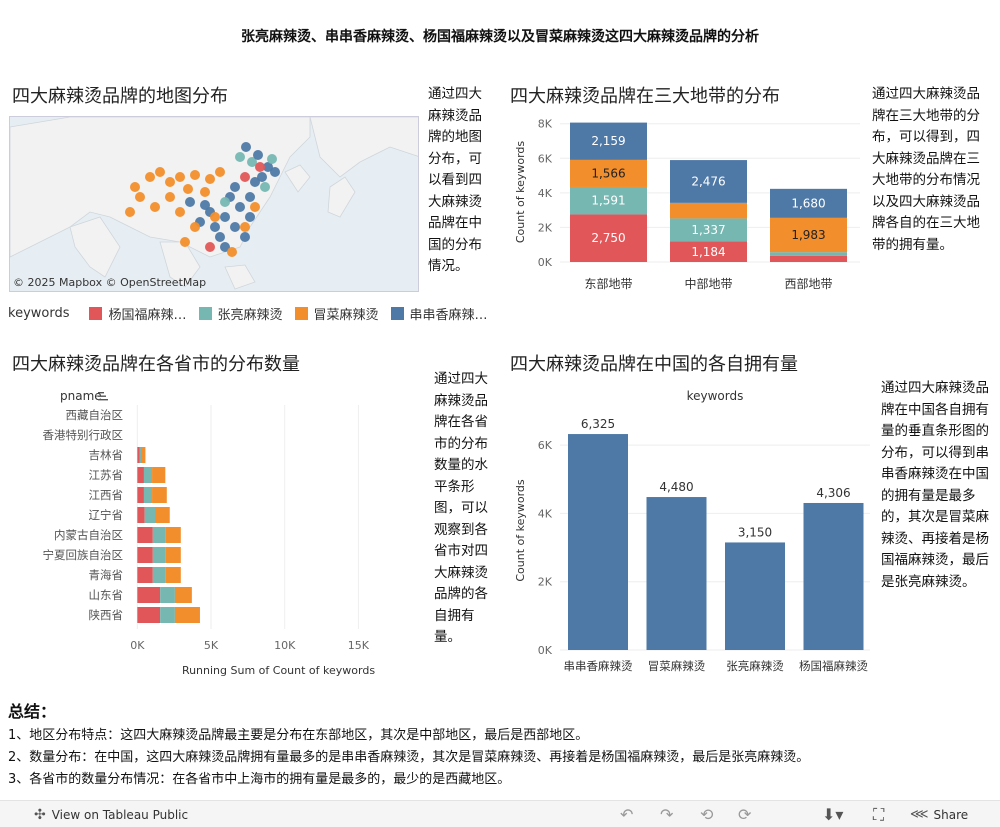  I want to click on sort-icon, so click(103, 396).